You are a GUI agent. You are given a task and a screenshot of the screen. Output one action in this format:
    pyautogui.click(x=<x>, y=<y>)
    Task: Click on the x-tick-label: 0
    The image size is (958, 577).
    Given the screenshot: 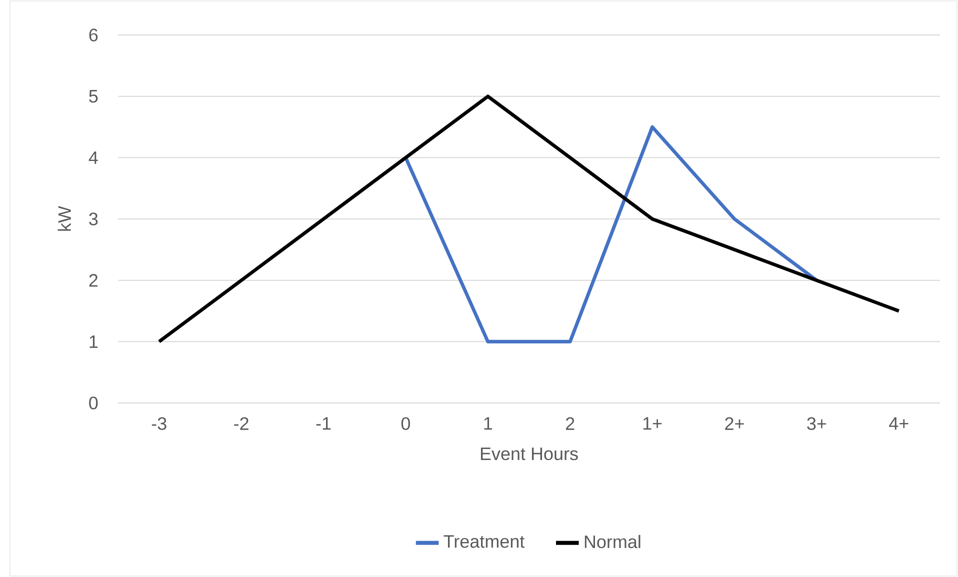 What is the action you would take?
    pyautogui.click(x=405, y=423)
    